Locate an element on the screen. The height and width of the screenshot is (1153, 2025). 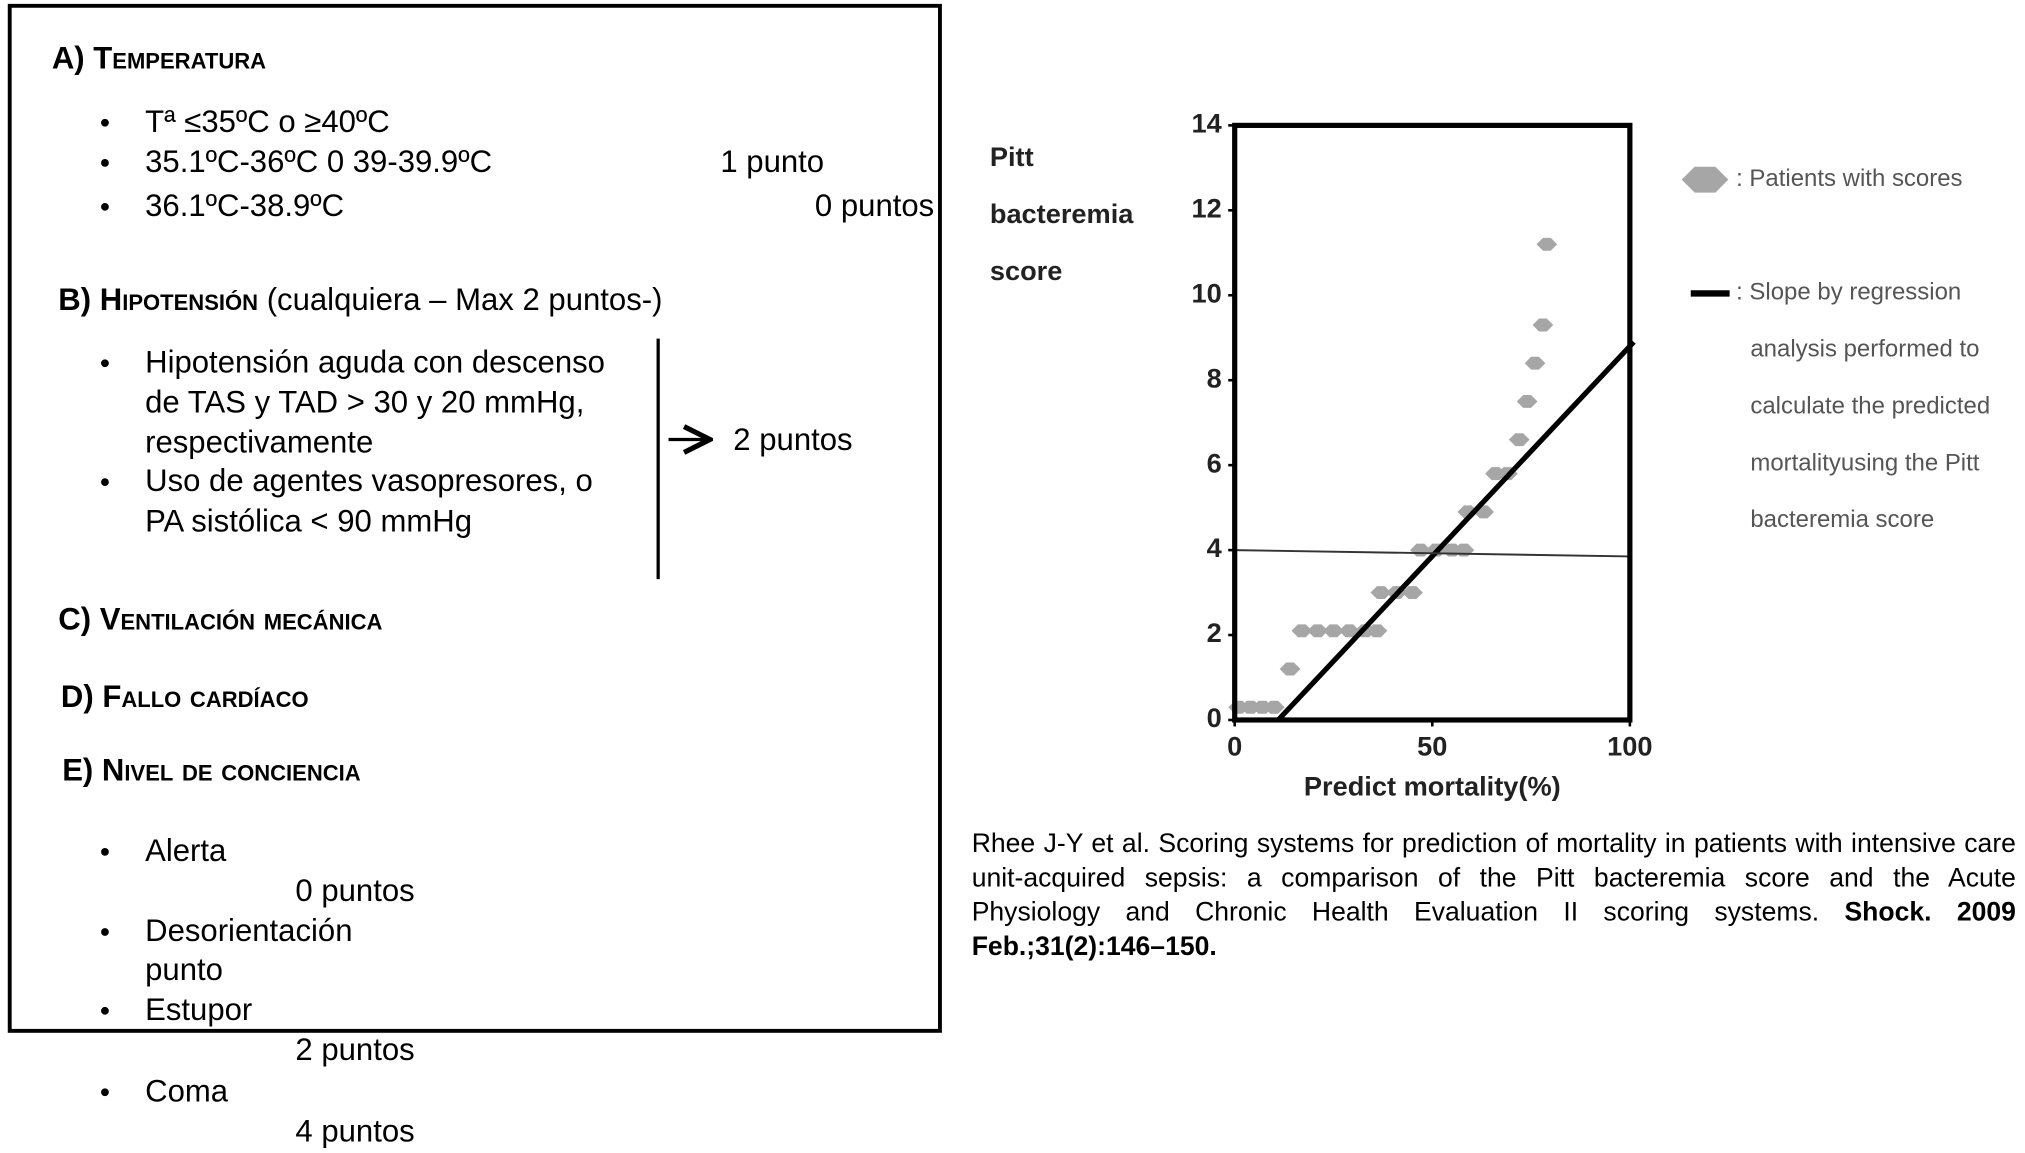
item-text: Alerta is located at coordinates (186, 851).